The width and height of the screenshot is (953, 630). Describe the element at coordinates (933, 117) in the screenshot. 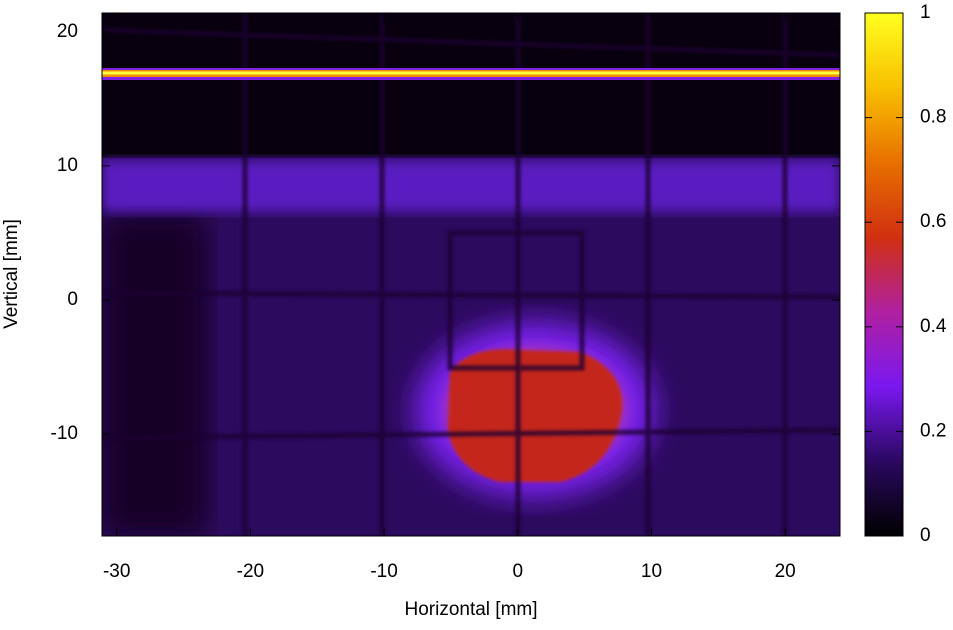

I see `colorbar-tick-label: 0.8` at that location.